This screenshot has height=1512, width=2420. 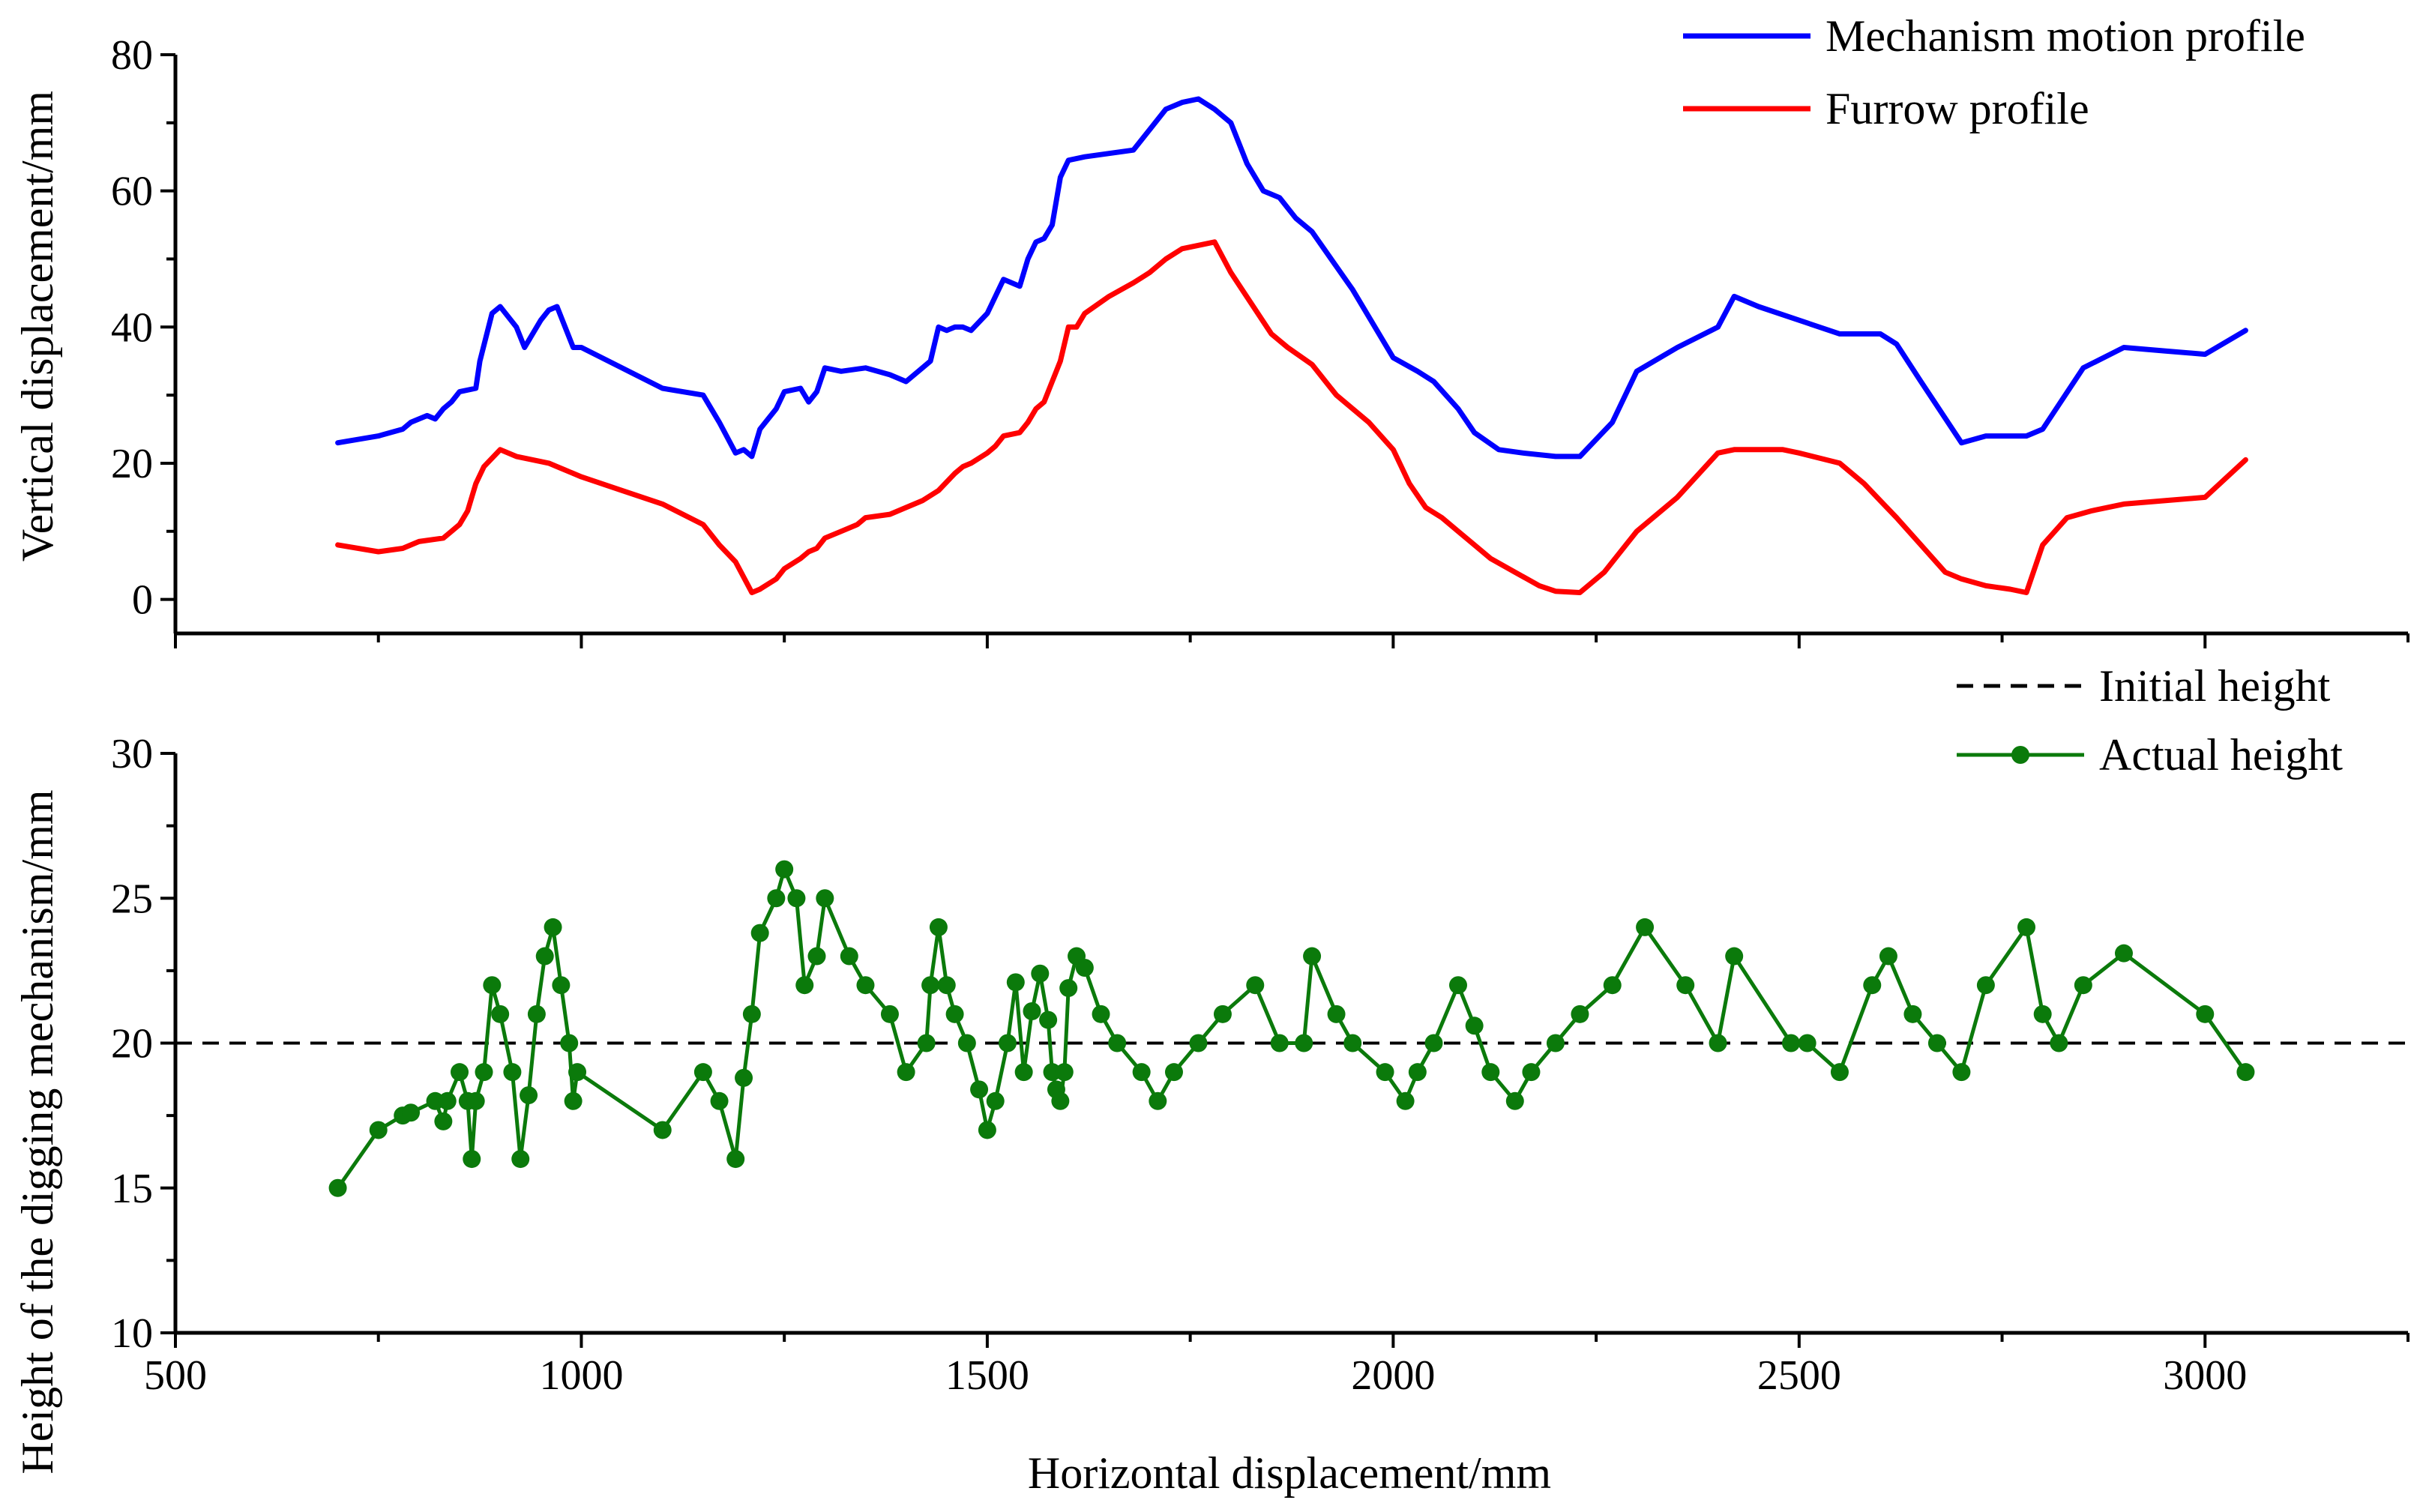 I want to click on top-y-axis-title: Vertical displacement/mm, so click(x=37, y=326).